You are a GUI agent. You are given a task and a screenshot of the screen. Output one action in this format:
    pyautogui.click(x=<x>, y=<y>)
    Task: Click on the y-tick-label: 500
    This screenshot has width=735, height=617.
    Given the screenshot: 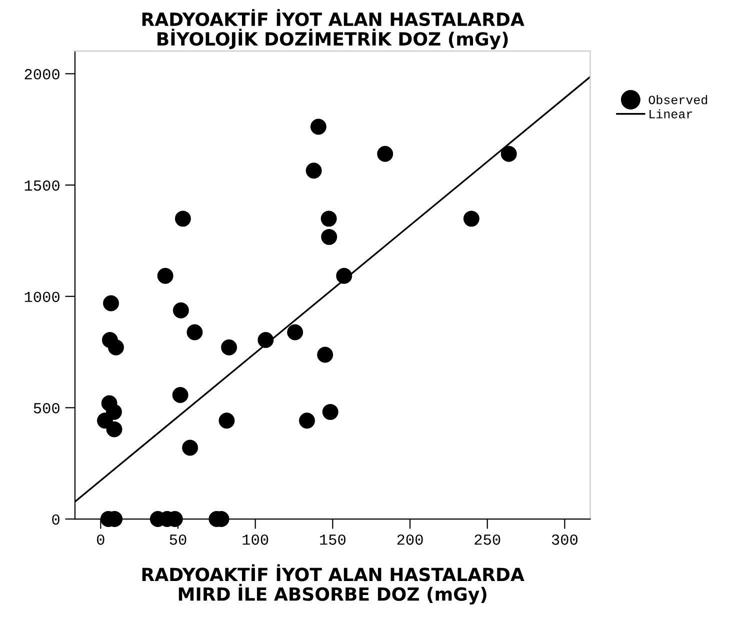 What is the action you would take?
    pyautogui.click(x=47, y=408)
    